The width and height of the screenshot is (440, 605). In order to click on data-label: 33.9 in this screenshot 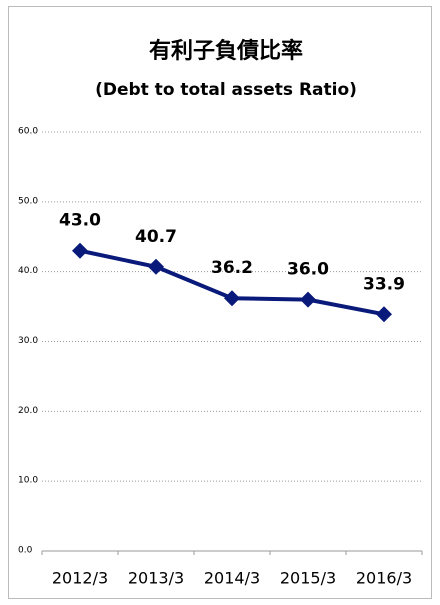, I will do `click(384, 284)`.